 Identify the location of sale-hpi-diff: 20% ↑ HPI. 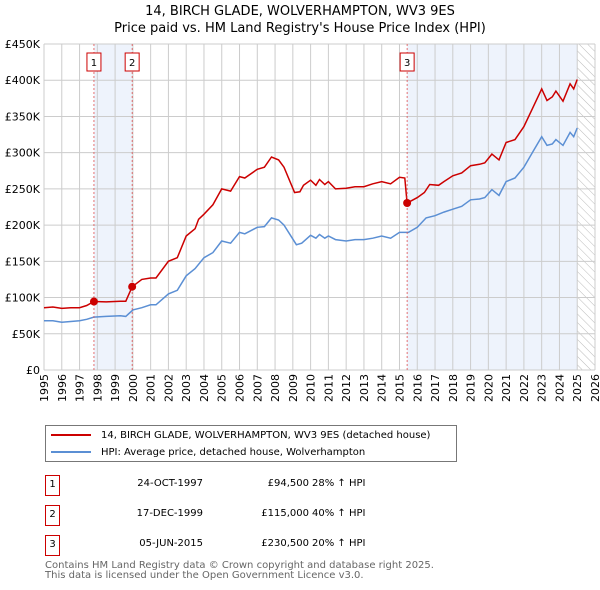
(339, 543).